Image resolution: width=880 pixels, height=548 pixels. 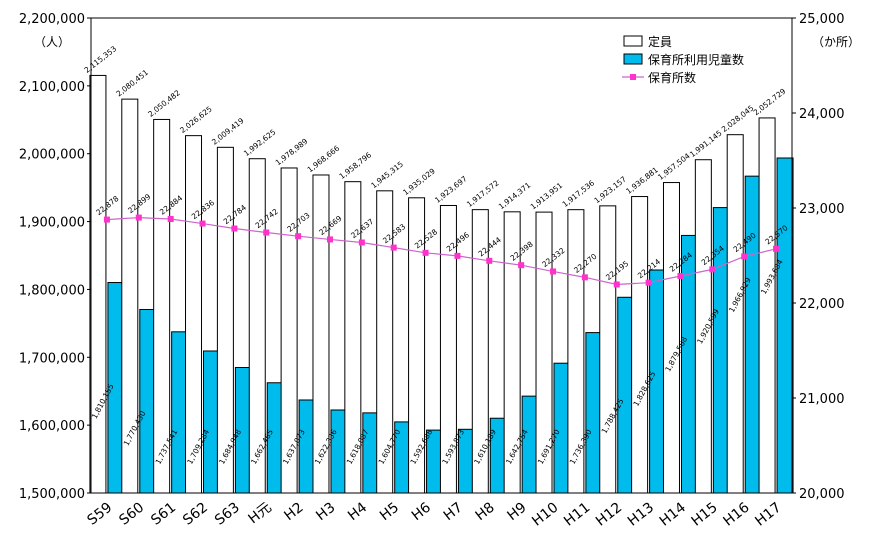 What do you see at coordinates (706, 143) in the screenshot?
I see `capacity-data-label: 1,991,145` at bounding box center [706, 143].